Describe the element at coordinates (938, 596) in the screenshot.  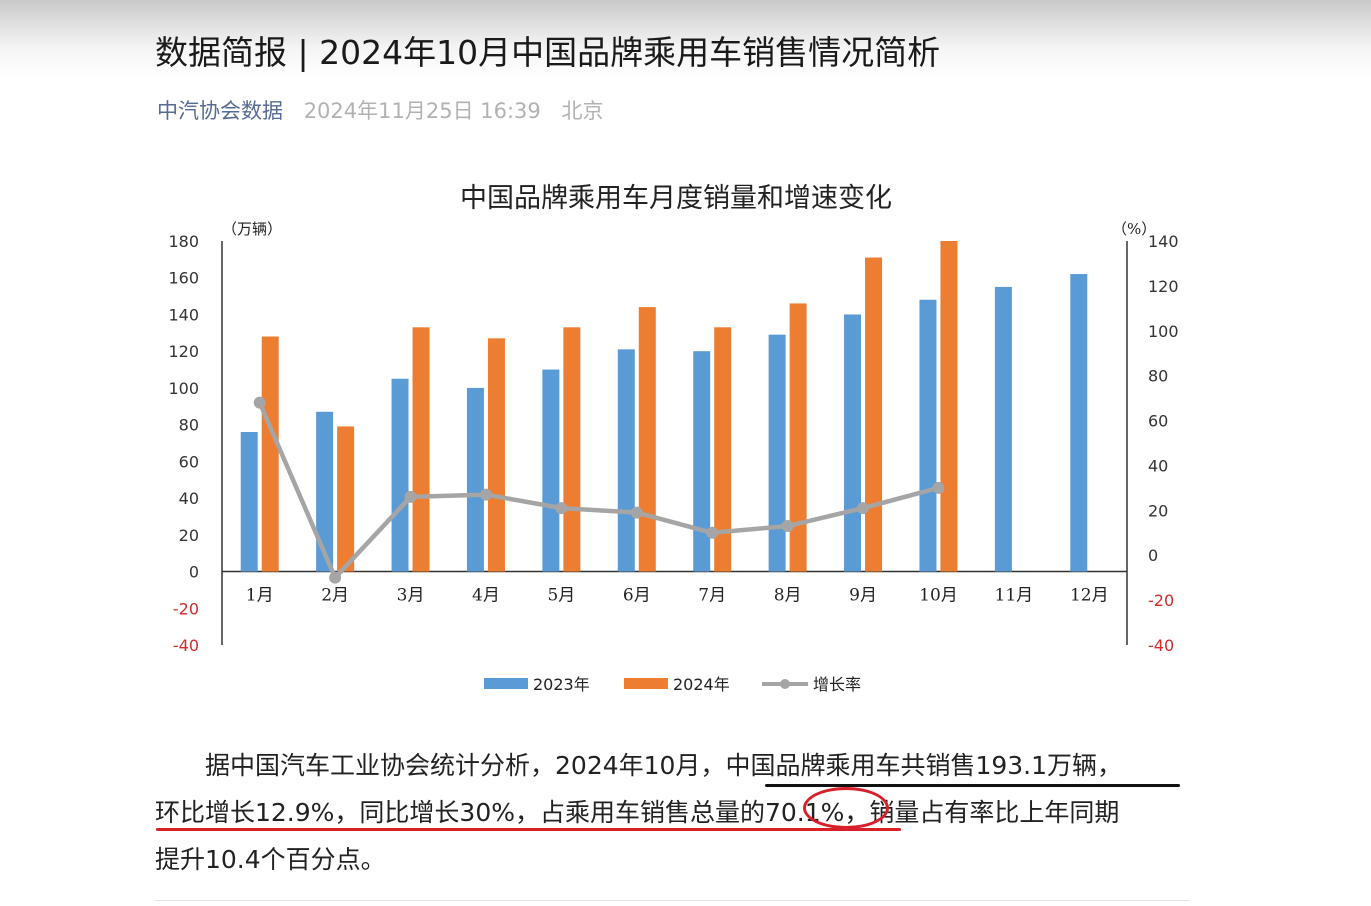
I see `x-tick-label: 10月` at that location.